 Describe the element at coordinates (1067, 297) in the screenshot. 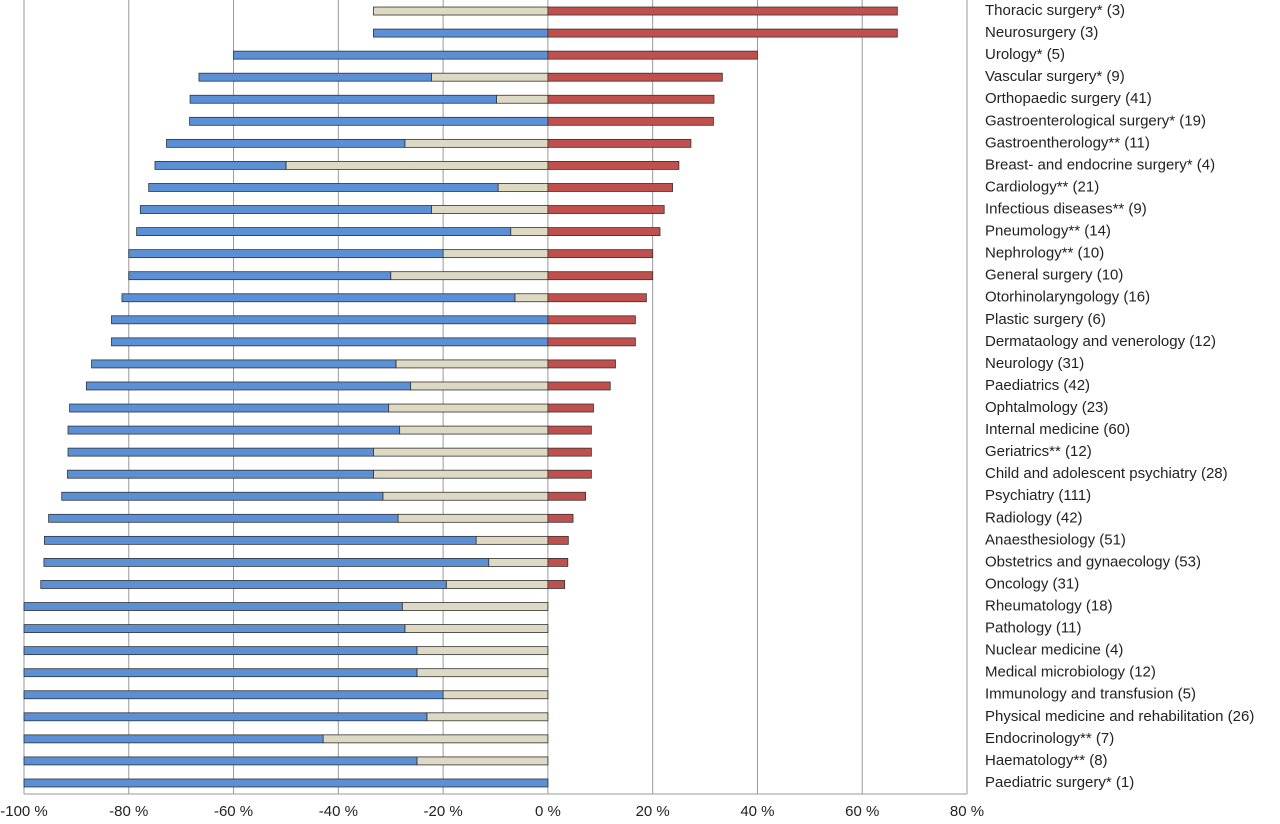

I see `category-label: Otorhinolaryngology (16)` at that location.